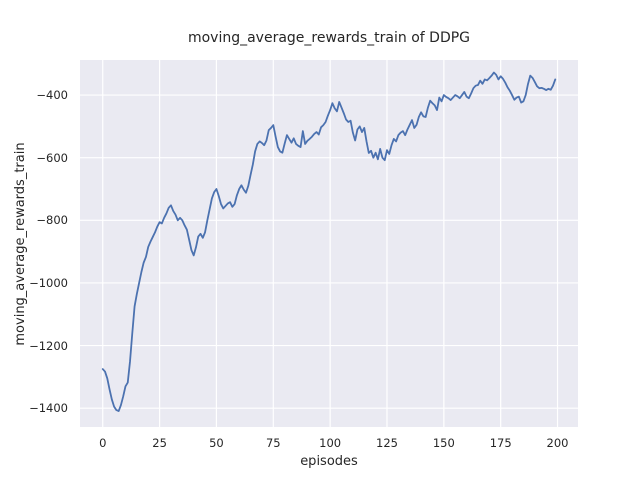 This screenshot has width=640, height=480. I want to click on y-tick-label: −600, so click(52, 157).